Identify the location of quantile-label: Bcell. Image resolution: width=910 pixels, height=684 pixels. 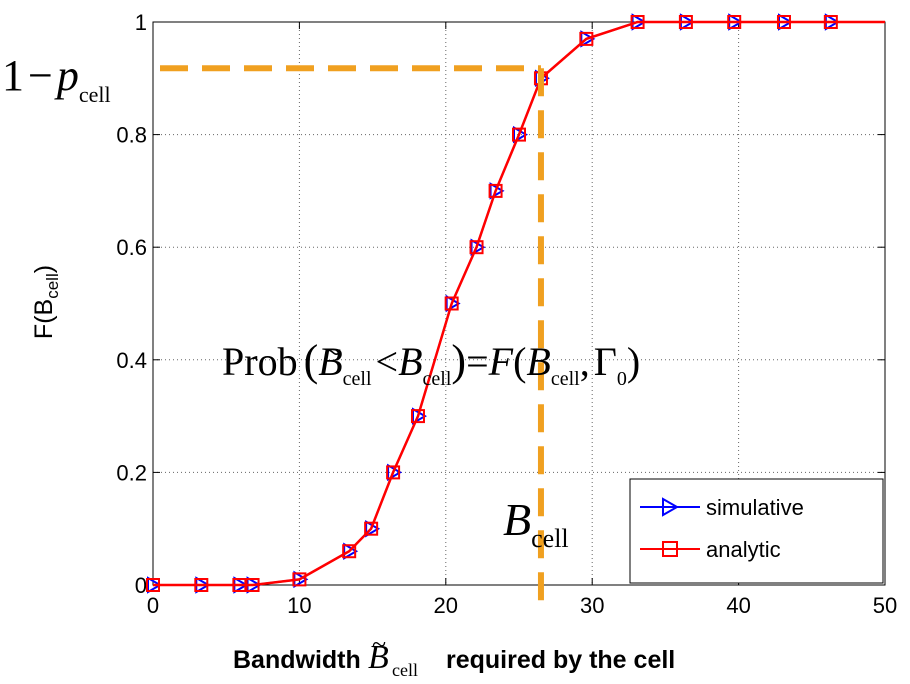
(536, 523).